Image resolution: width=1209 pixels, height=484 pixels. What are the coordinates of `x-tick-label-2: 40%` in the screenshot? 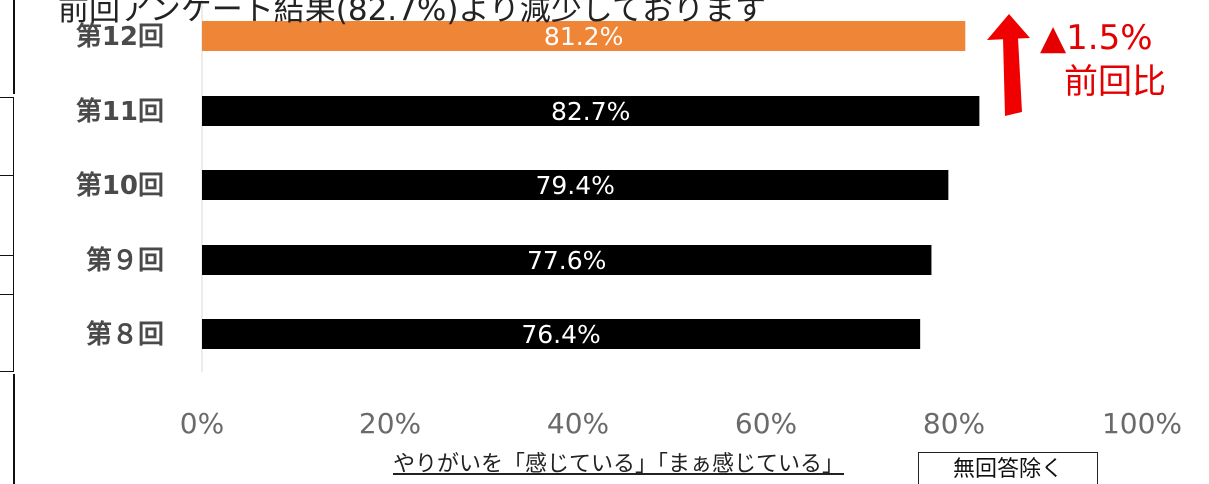 It's located at (578, 423).